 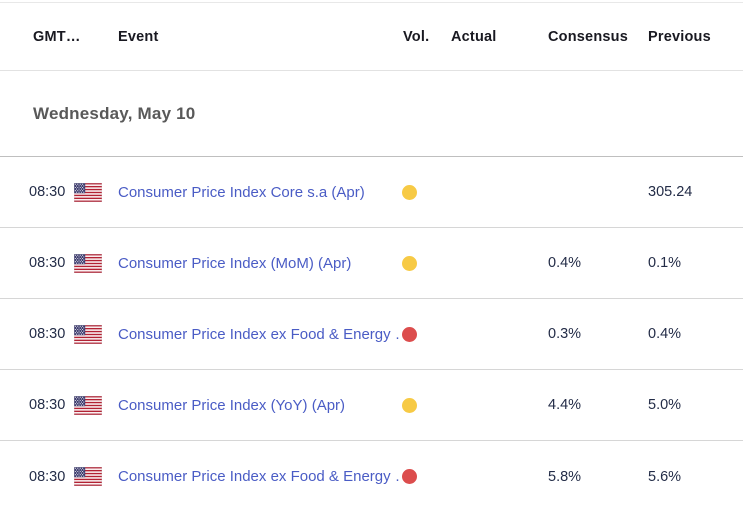 What do you see at coordinates (670, 192) in the screenshot?
I see `previous-value: 305.24` at bounding box center [670, 192].